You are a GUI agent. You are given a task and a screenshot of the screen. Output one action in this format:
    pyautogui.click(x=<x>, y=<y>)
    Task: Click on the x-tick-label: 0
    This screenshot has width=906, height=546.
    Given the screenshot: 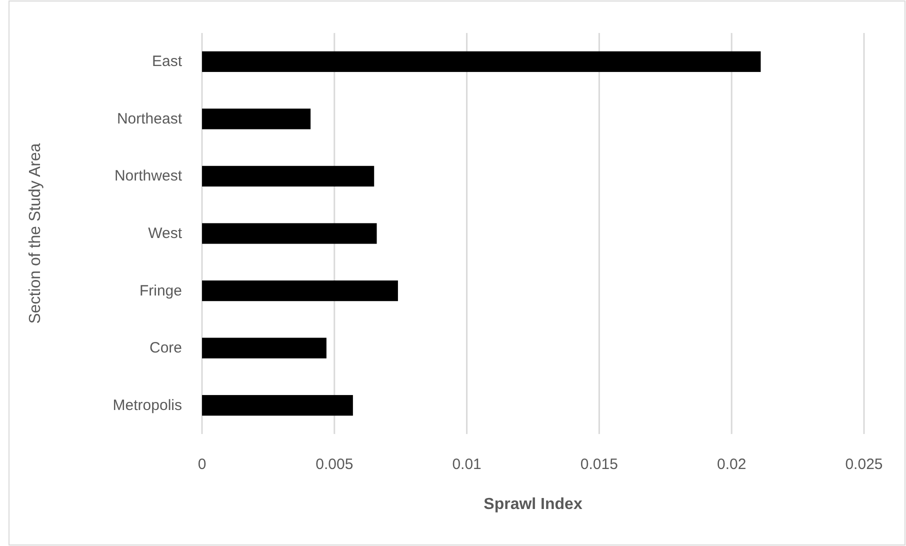 What is the action you would take?
    pyautogui.click(x=202, y=464)
    